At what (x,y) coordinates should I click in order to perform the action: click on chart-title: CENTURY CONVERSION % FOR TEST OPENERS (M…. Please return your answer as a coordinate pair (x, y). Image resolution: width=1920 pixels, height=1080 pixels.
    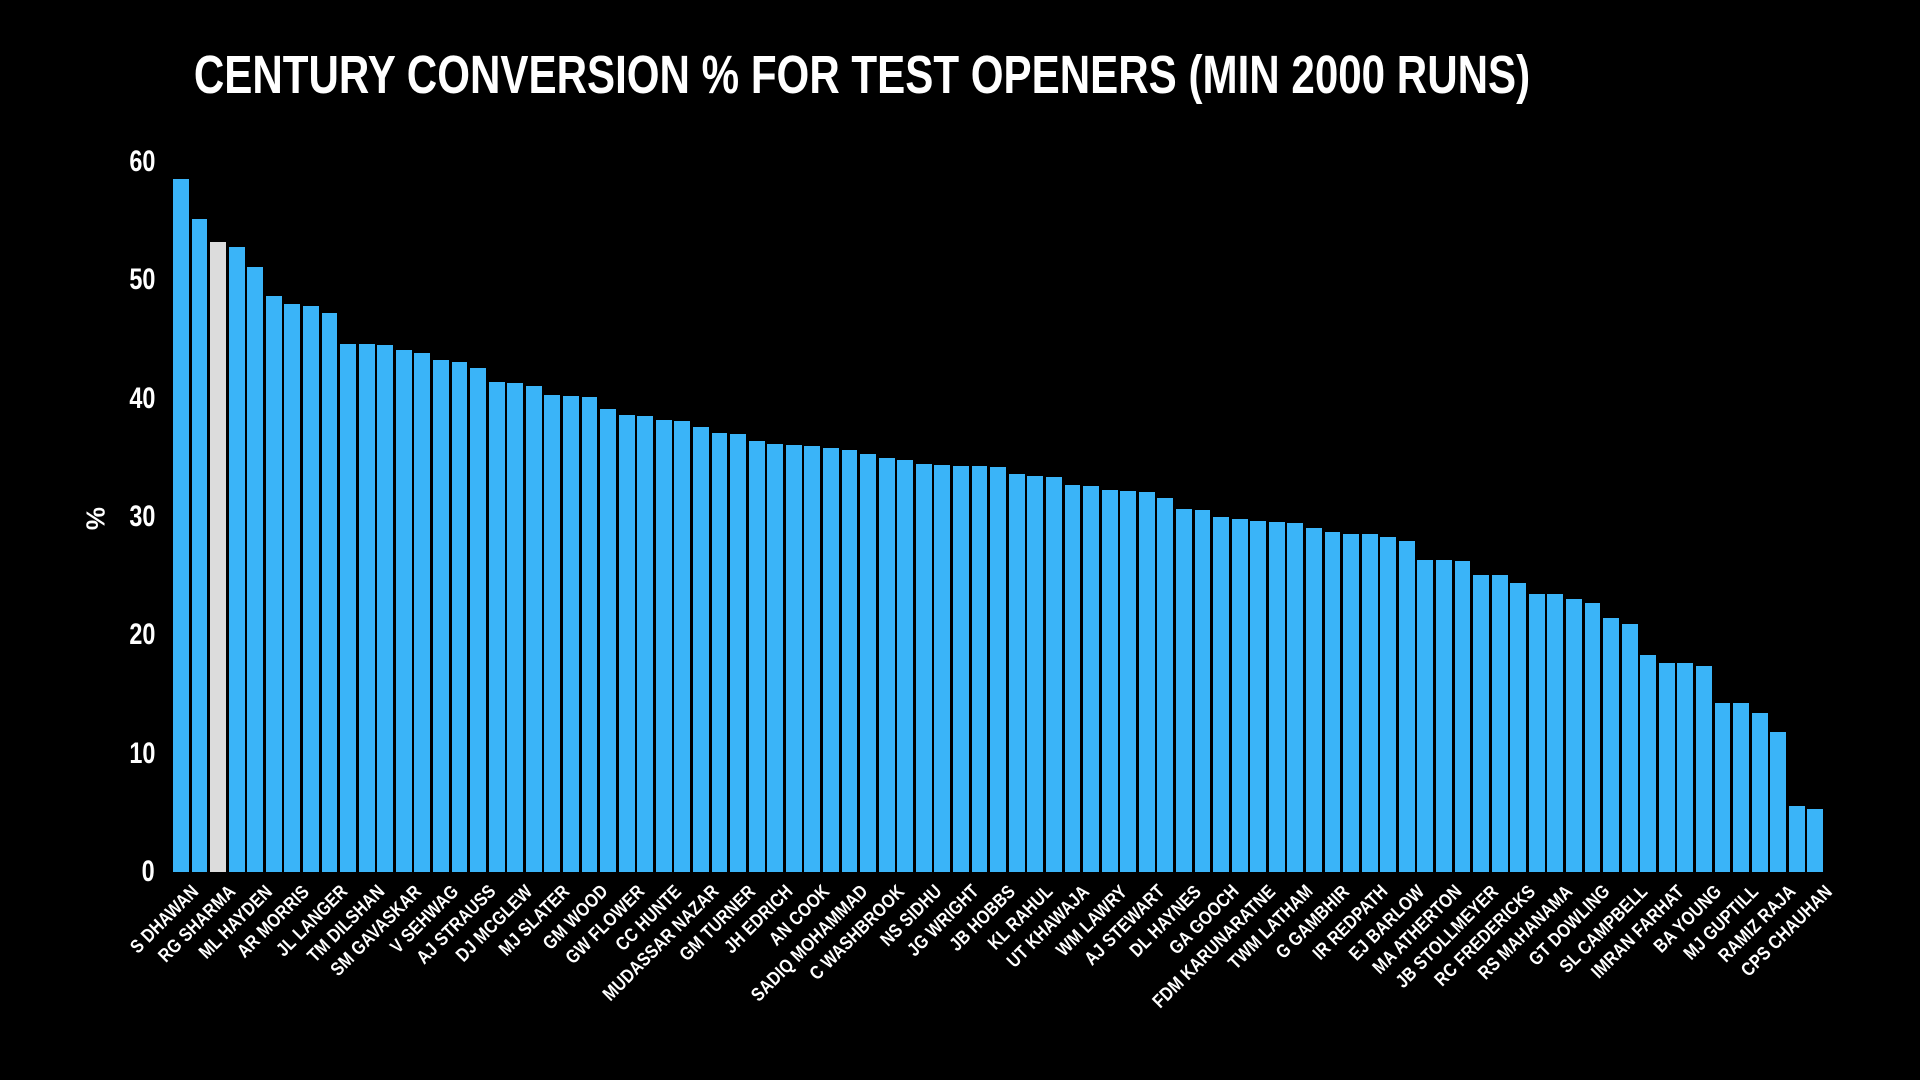
    Looking at the image, I should click on (861, 75).